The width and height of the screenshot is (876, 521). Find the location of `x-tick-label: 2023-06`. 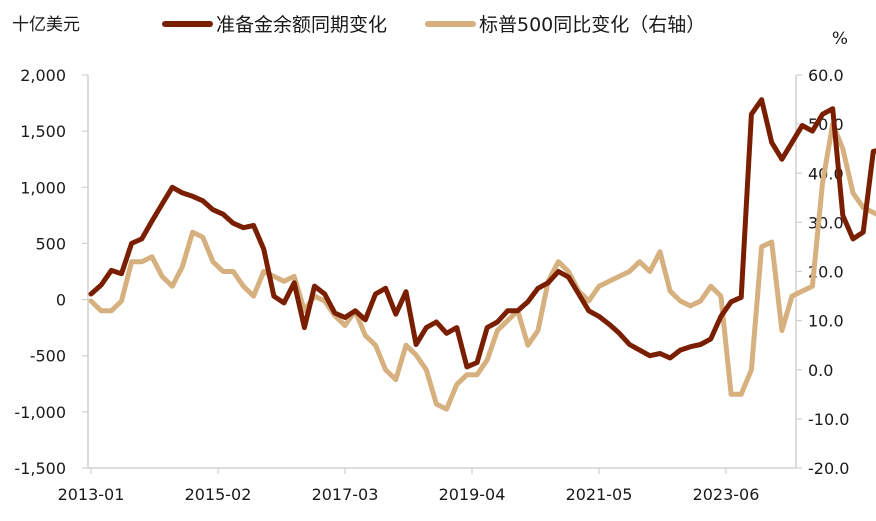

x-tick-label: 2023-06 is located at coordinates (726, 494).